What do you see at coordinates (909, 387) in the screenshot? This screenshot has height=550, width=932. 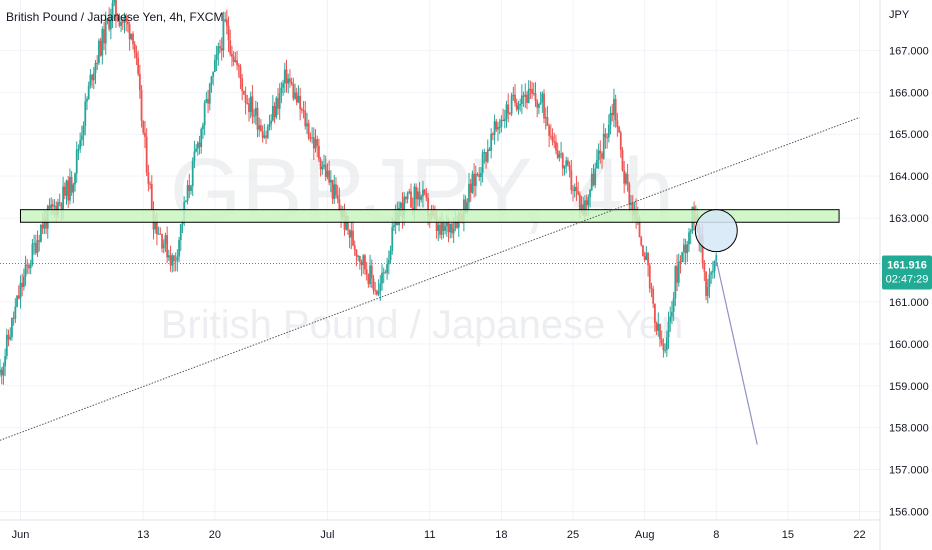 I see `y-tick-label: 159.000` at bounding box center [909, 387].